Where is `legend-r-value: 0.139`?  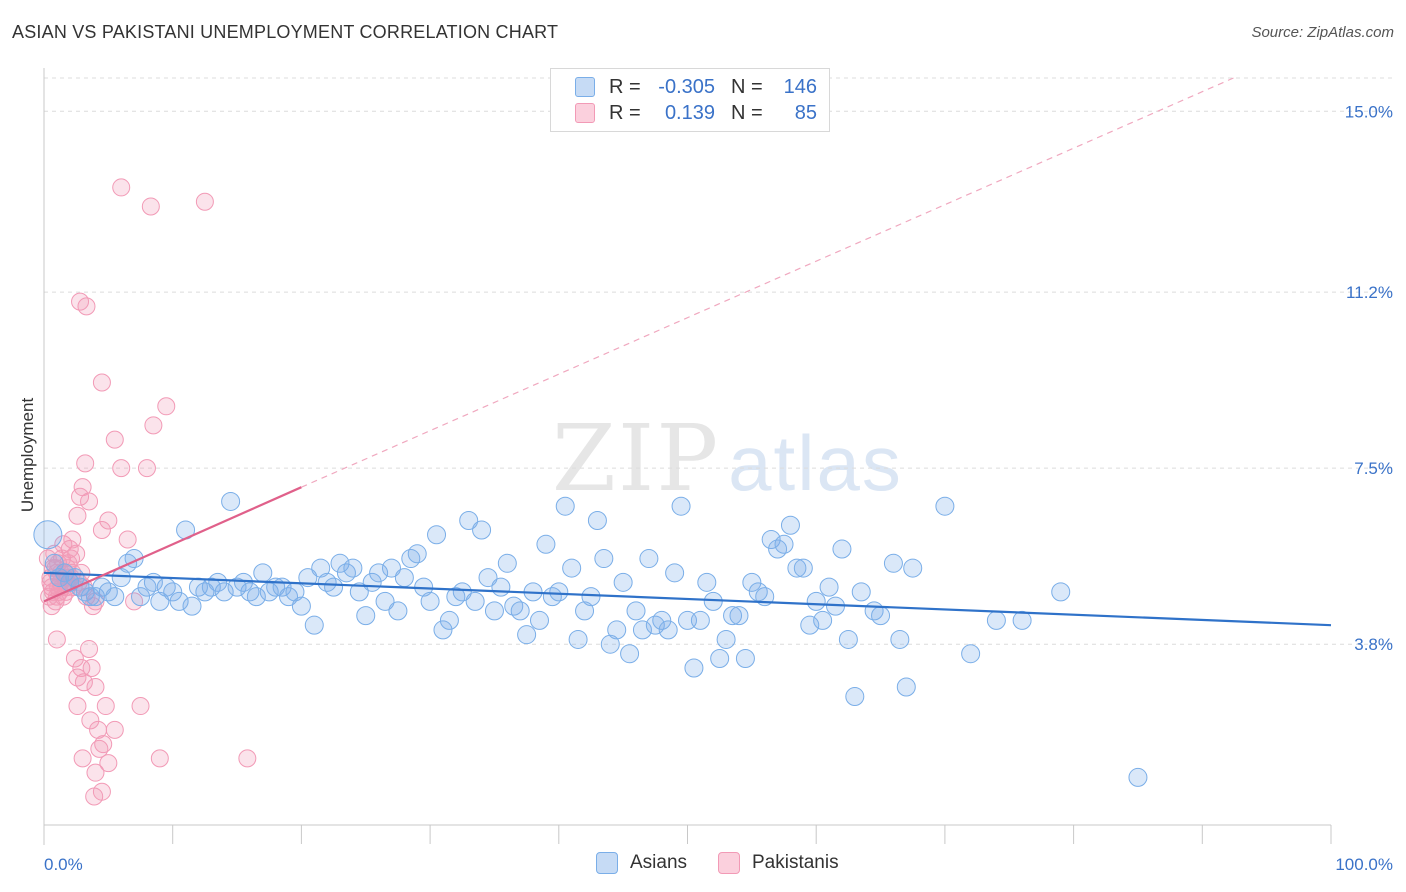 legend-r-value: 0.139 is located at coordinates (689, 112).